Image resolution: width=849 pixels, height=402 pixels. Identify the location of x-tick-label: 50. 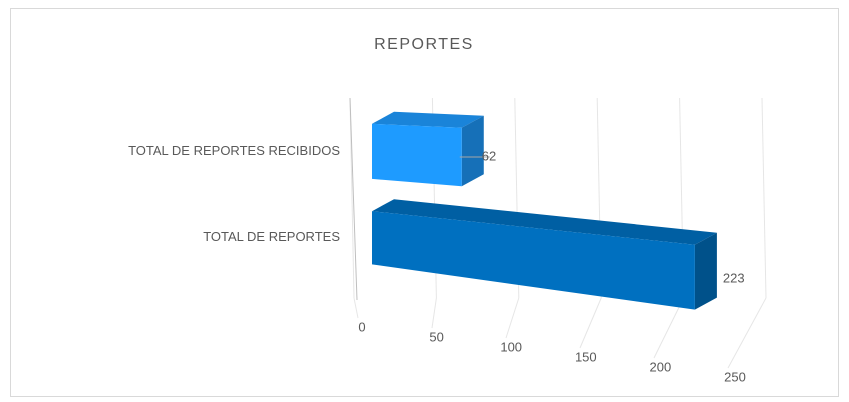
(436, 336).